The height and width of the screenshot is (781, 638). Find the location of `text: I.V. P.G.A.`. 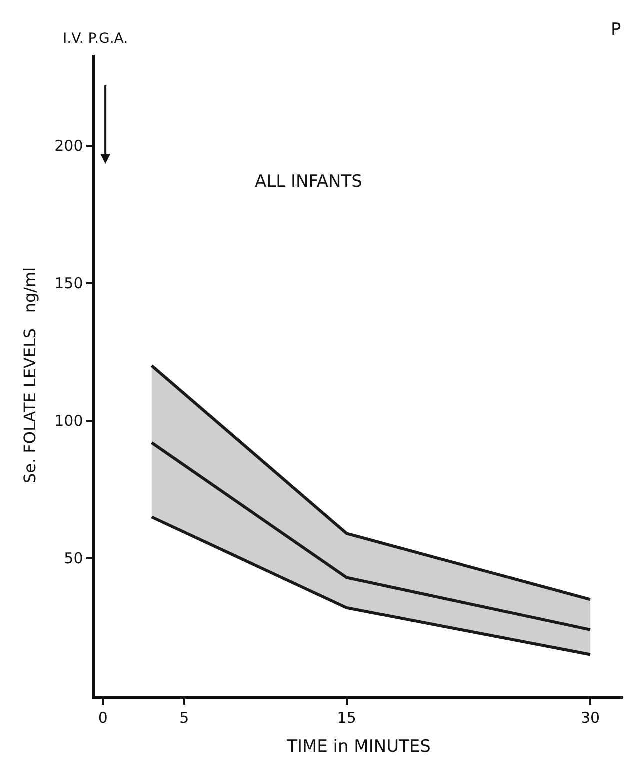

text: I.V. P.G.A. is located at coordinates (95, 39).